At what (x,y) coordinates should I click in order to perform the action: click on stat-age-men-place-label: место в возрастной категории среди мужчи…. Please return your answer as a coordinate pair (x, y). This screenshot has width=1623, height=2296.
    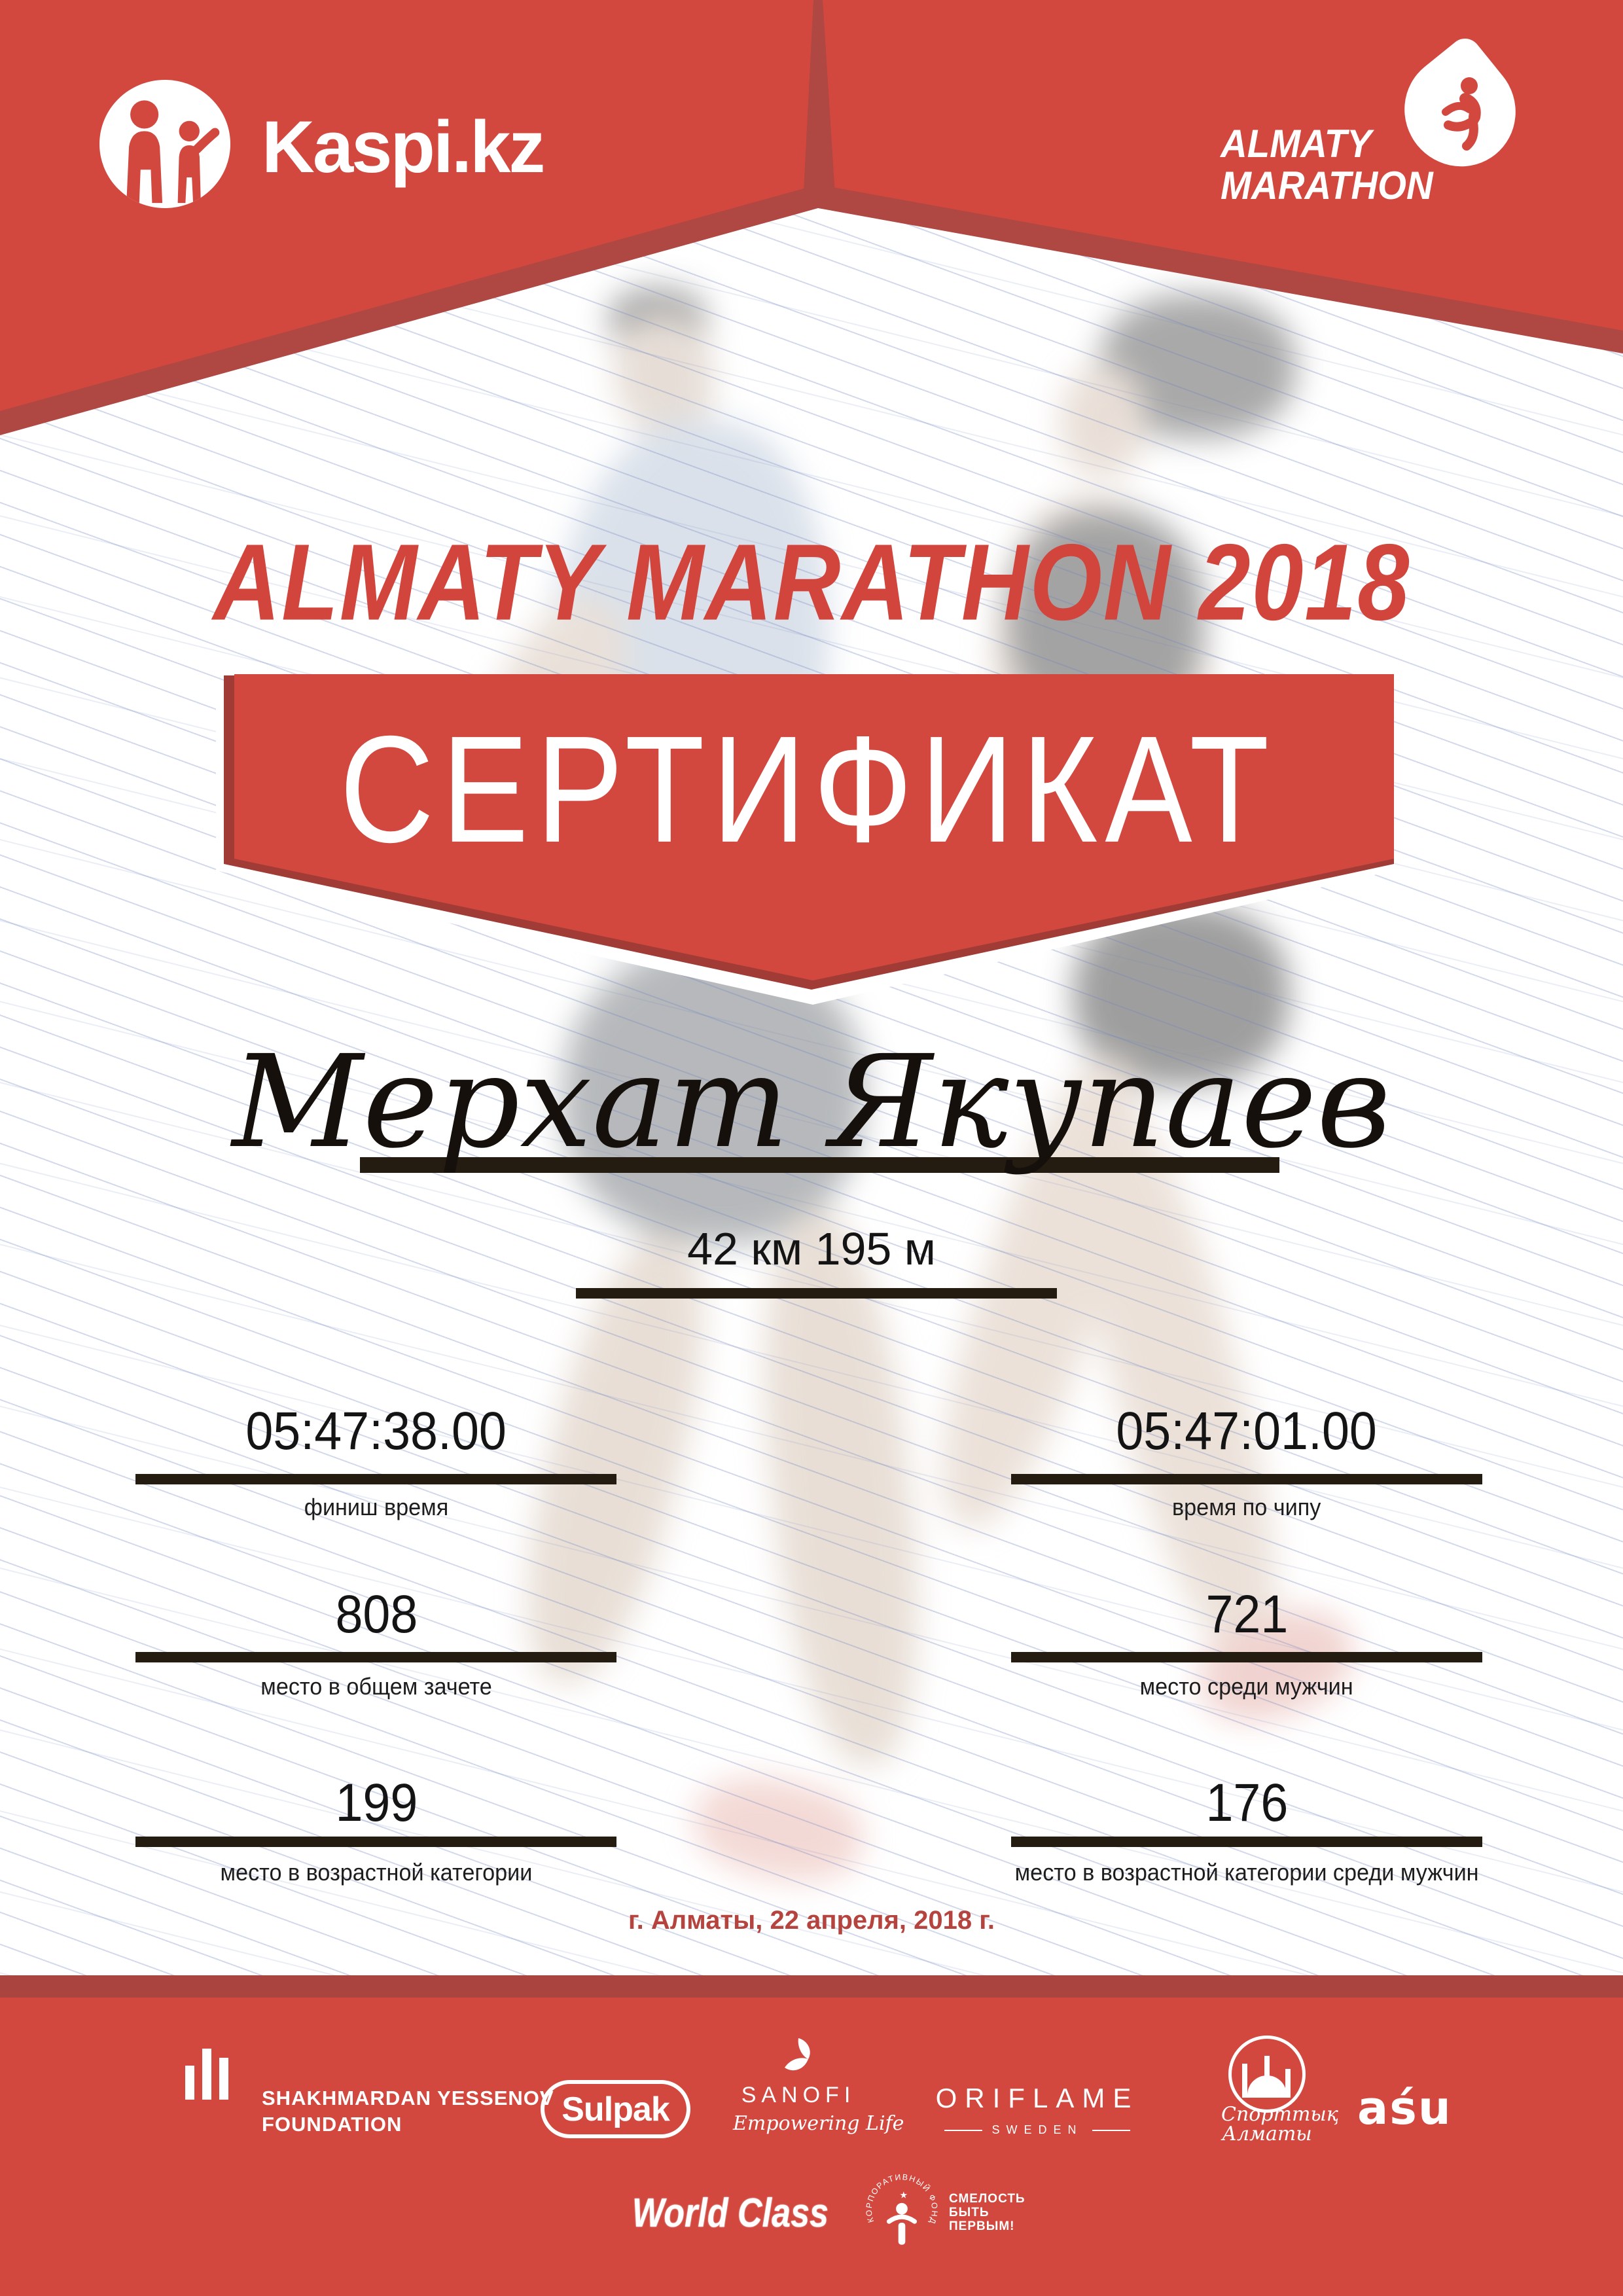
    Looking at the image, I should click on (1246, 1872).